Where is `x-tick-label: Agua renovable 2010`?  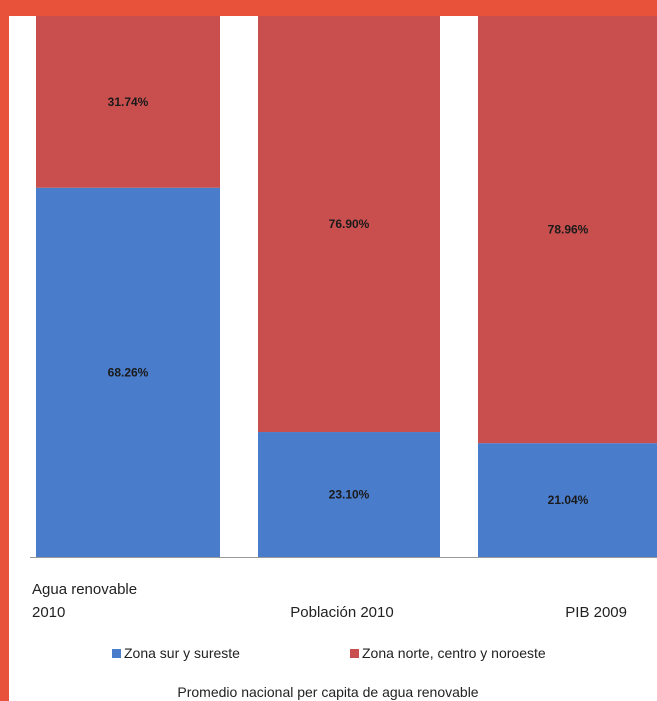 x-tick-label: Agua renovable 2010 is located at coordinates (84, 601).